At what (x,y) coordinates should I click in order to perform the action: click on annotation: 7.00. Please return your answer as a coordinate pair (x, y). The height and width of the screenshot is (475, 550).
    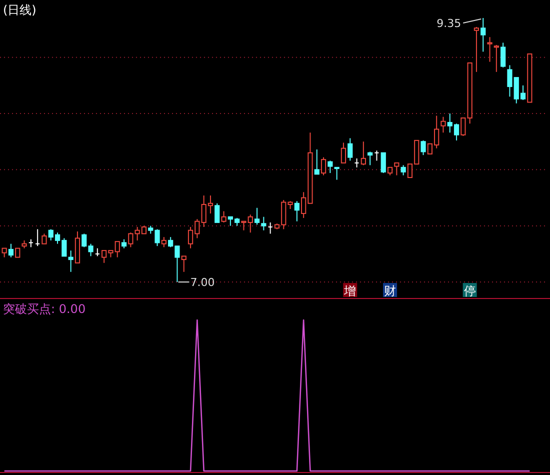
    Looking at the image, I should click on (202, 282).